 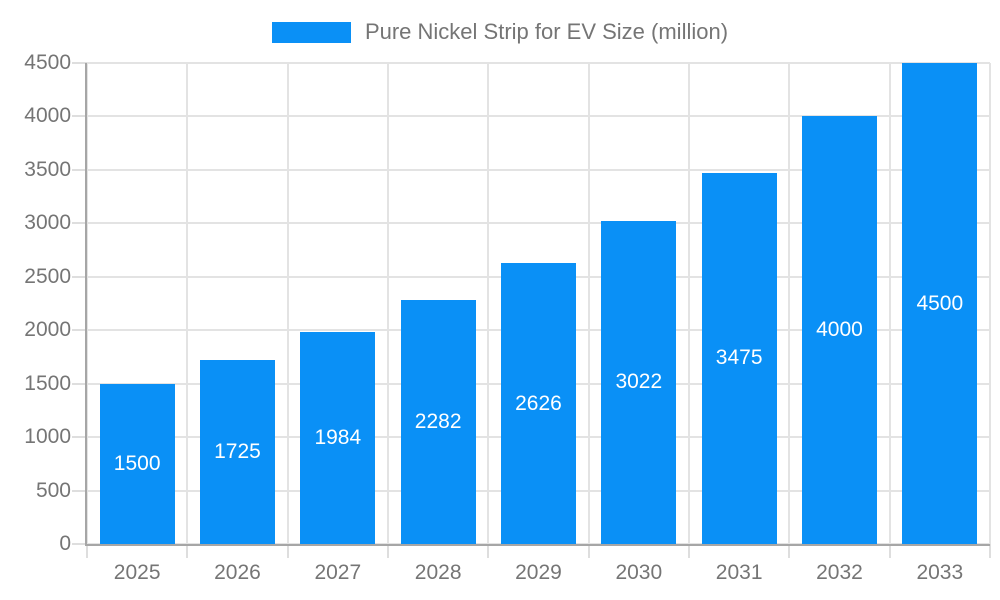 What do you see at coordinates (137, 303) in the screenshot?
I see `bar-slot-2025: 1500` at bounding box center [137, 303].